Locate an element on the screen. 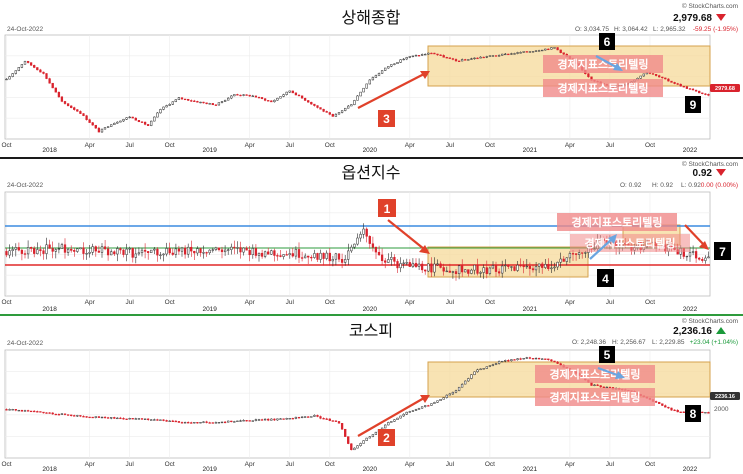 This screenshot has width=743, height=474. red-arrow is located at coordinates (391, 91).